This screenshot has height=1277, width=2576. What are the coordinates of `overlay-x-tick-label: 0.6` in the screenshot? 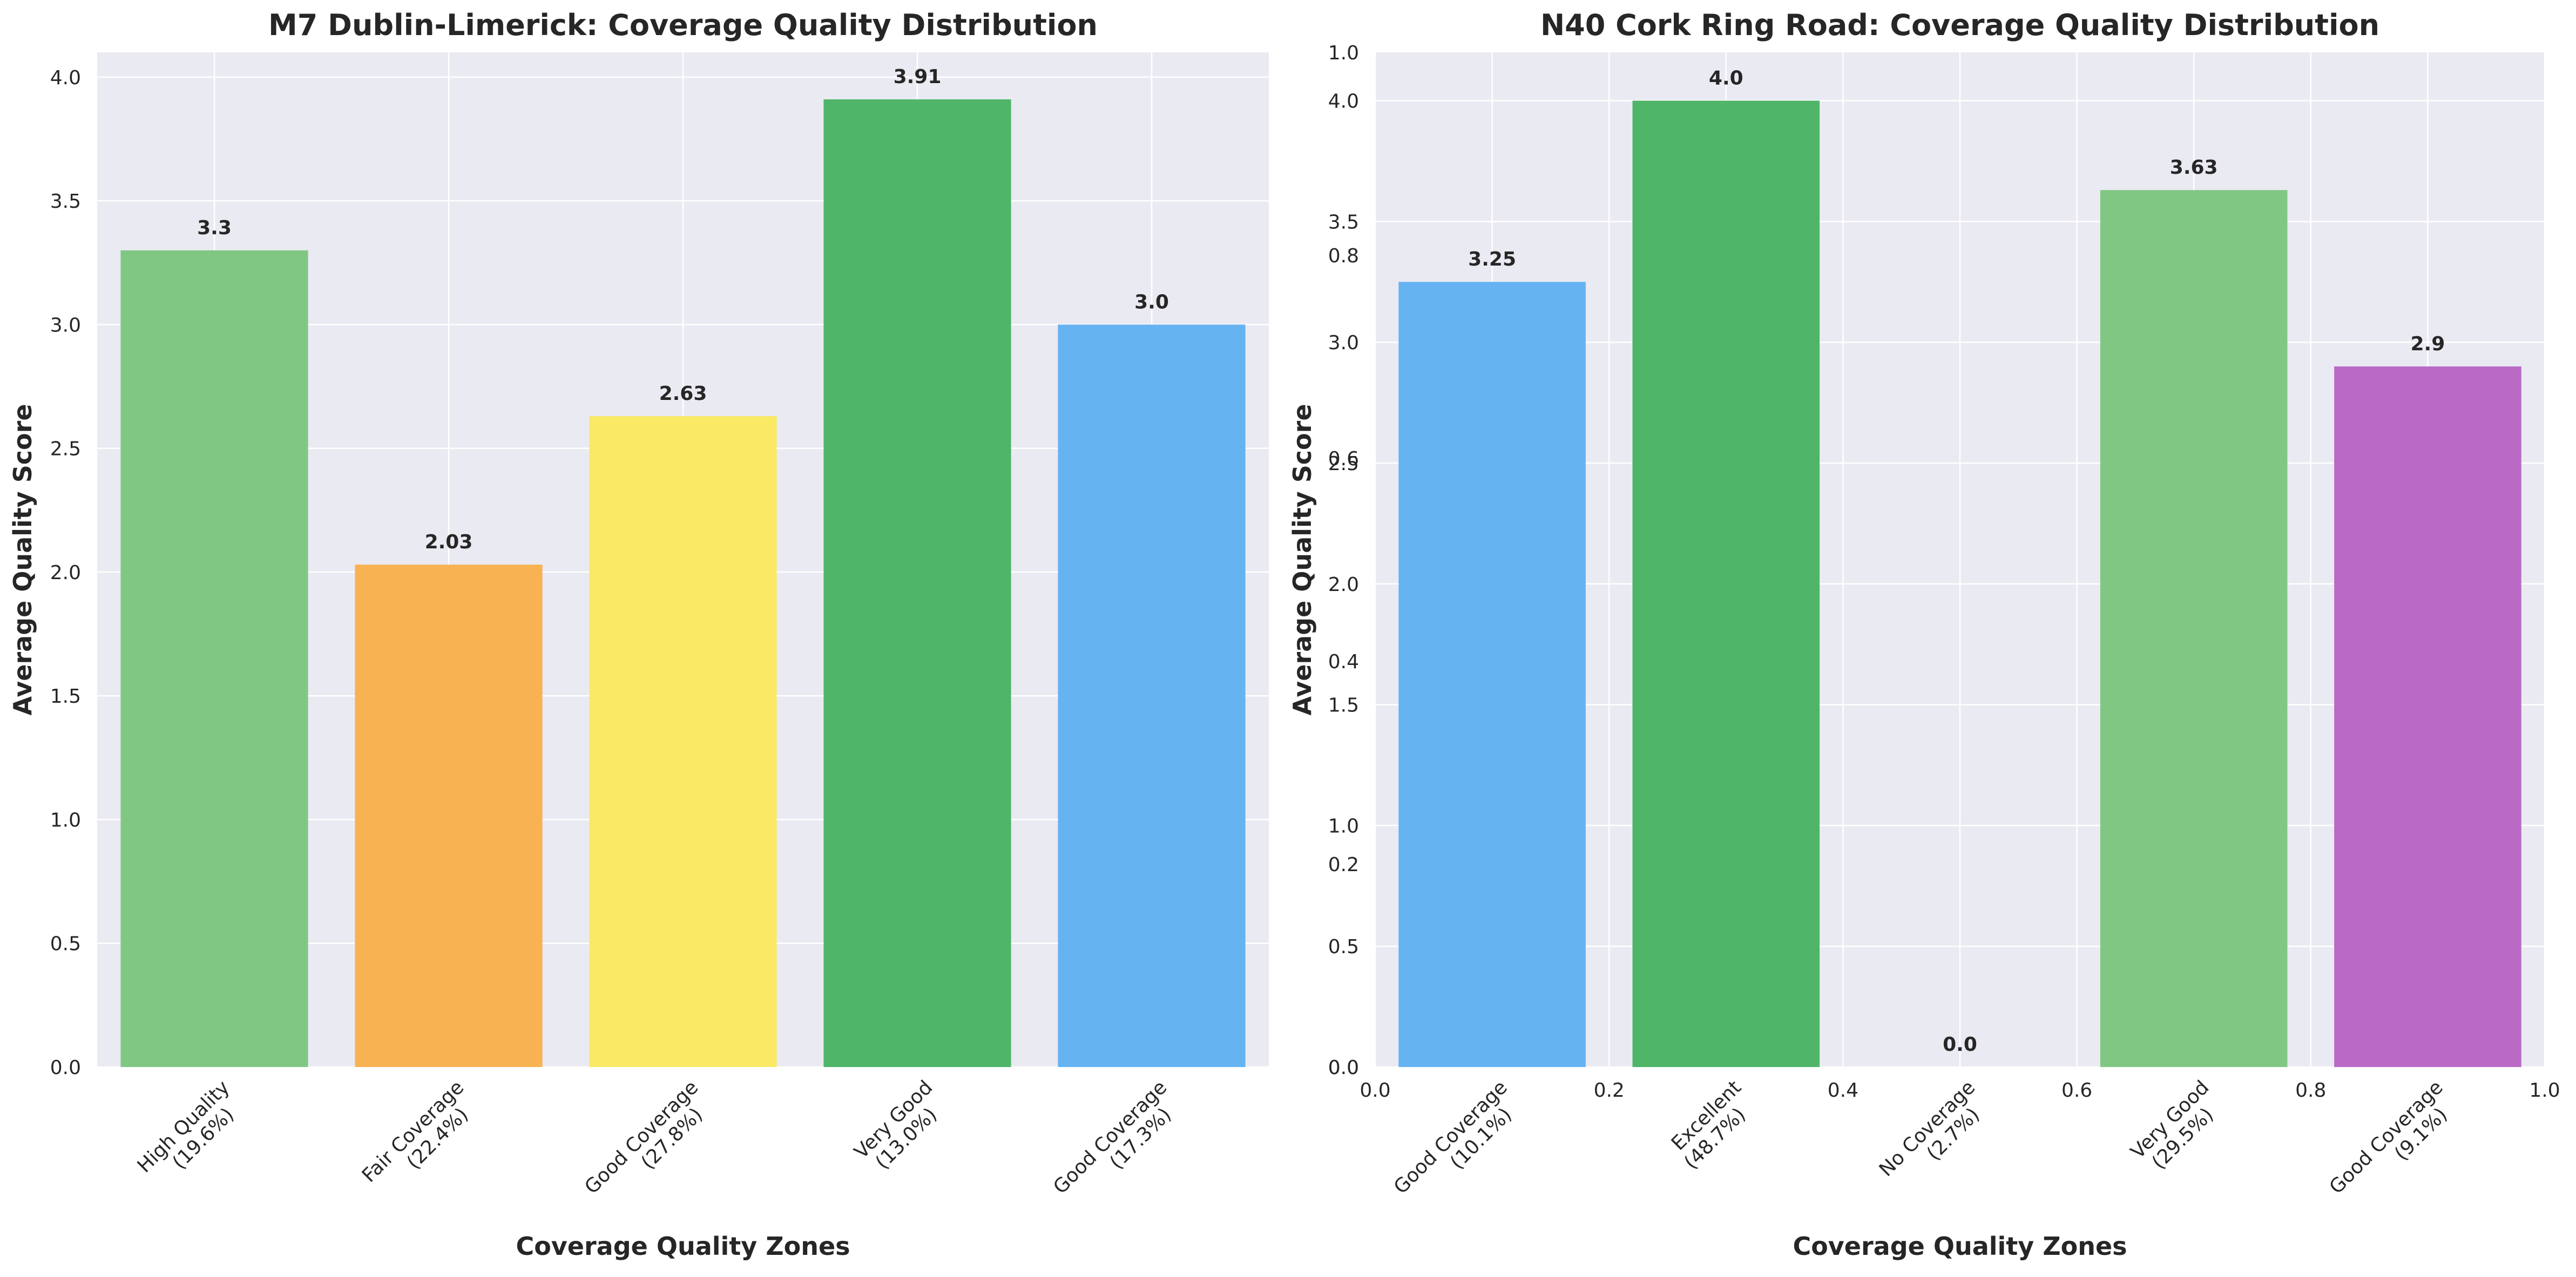 It's located at (2076, 1090).